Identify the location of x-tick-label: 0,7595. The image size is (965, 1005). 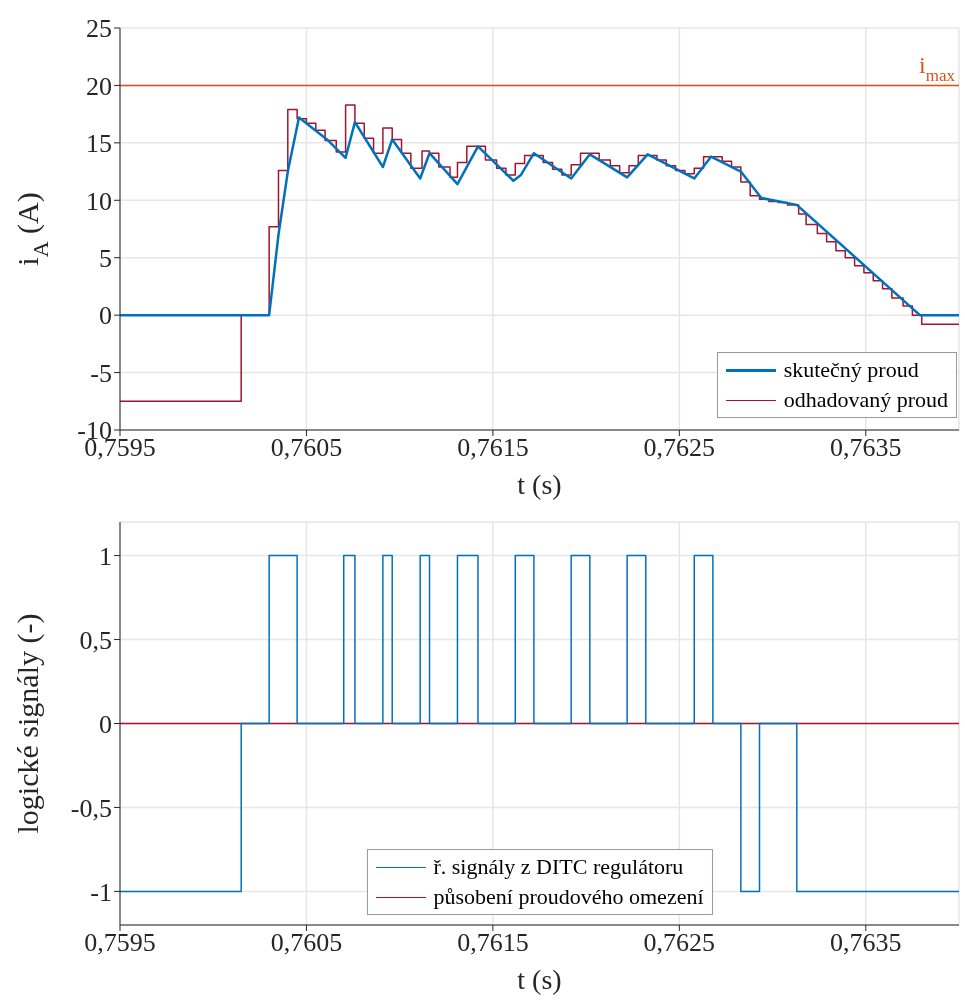
(120, 943).